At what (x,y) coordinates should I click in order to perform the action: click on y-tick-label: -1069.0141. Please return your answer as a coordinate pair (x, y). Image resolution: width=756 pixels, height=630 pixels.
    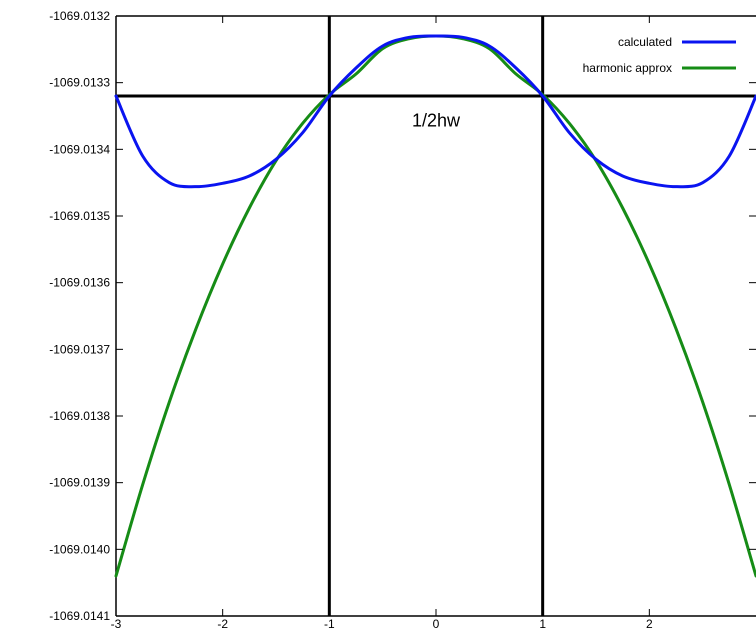
    Looking at the image, I should click on (79, 616).